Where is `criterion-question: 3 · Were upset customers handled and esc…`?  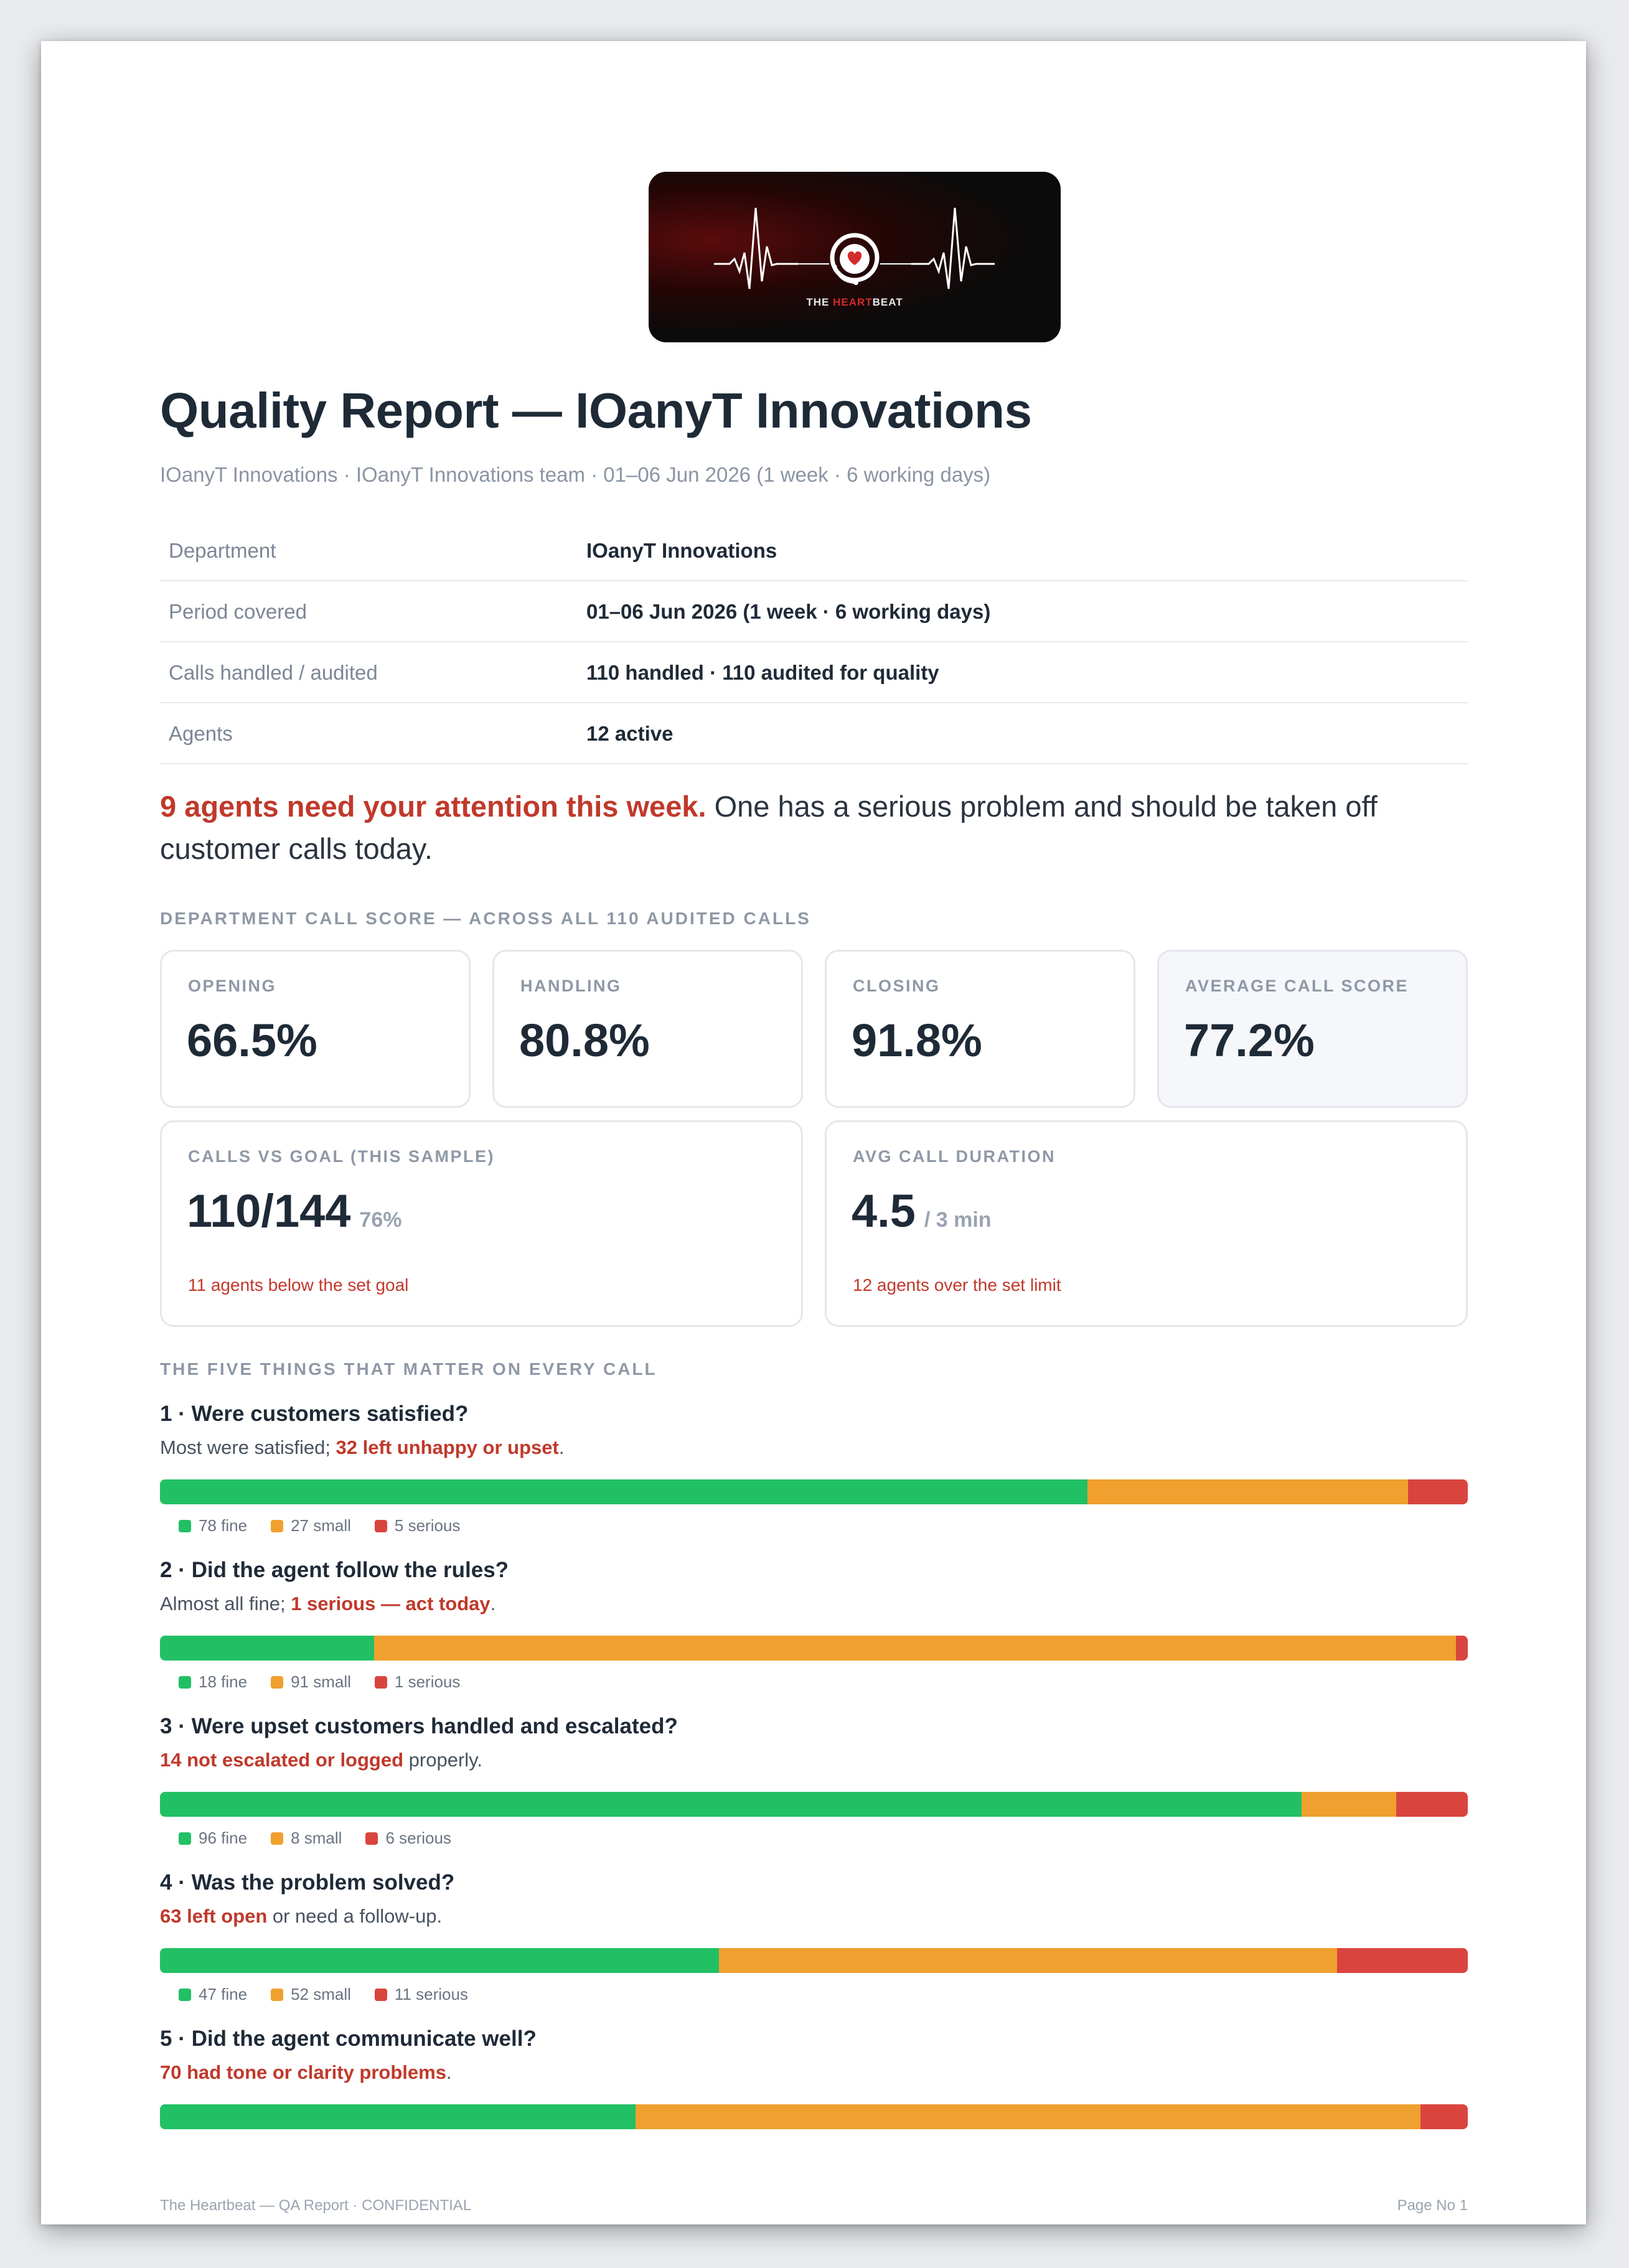
criterion-question: 3 · Were upset customers handled and esc… is located at coordinates (419, 1726).